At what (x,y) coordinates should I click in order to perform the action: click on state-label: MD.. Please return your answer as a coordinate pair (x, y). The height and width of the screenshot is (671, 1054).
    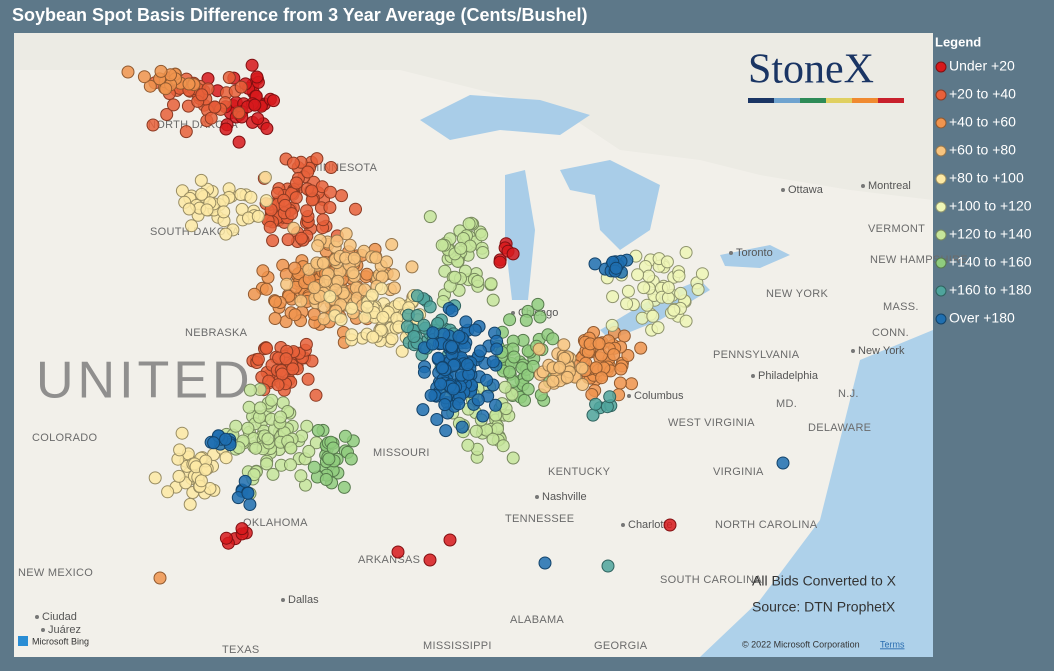
    Looking at the image, I should click on (786, 404).